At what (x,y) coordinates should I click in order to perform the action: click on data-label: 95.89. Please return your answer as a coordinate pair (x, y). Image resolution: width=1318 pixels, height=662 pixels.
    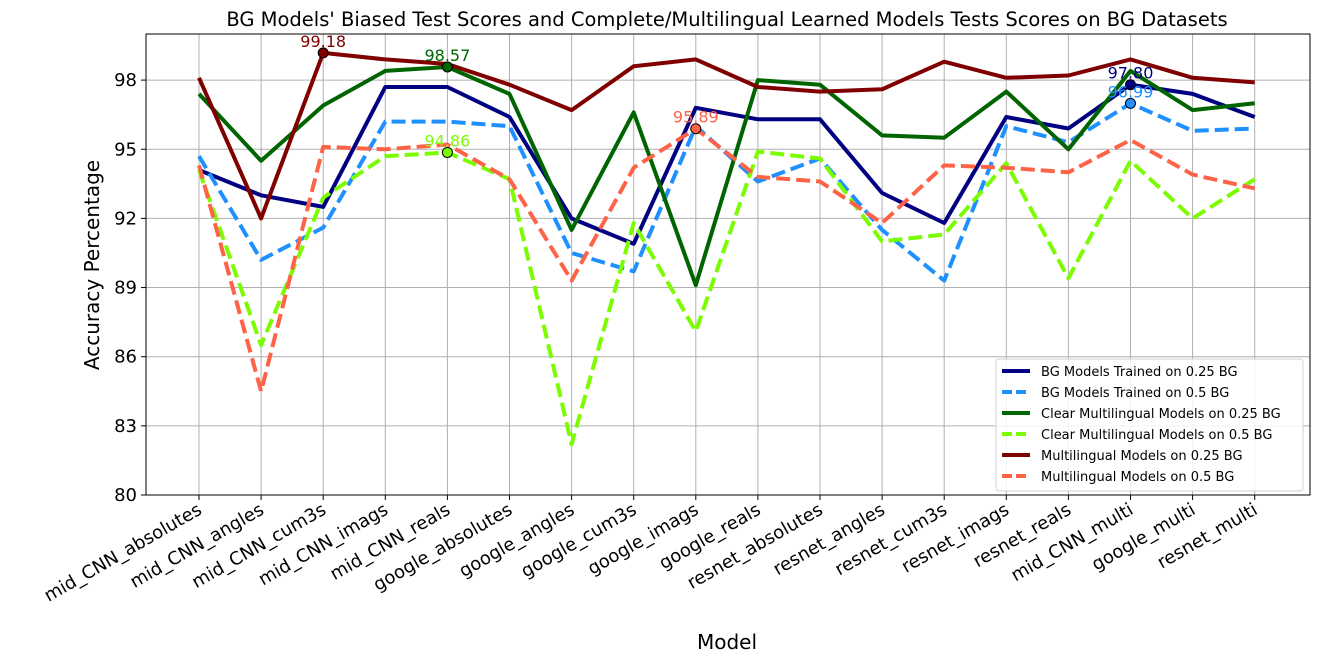
    Looking at the image, I should click on (696, 117).